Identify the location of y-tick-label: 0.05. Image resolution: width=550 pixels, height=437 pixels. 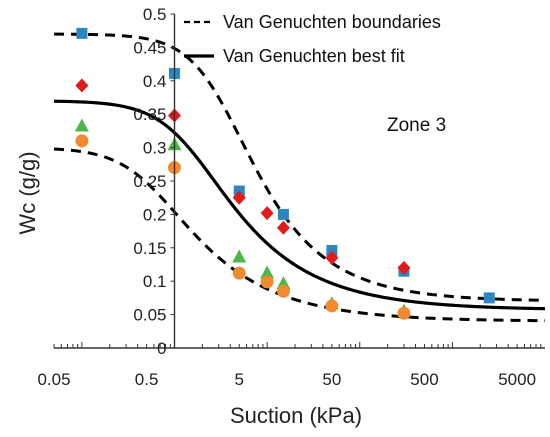
(149, 315).